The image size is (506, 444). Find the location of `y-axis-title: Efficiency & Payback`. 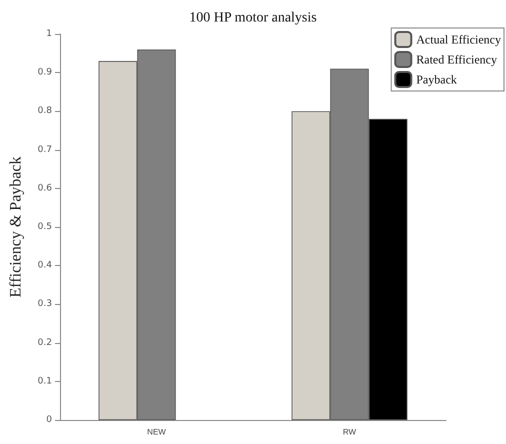

y-axis-title: Efficiency & Payback is located at coordinates (16, 227).